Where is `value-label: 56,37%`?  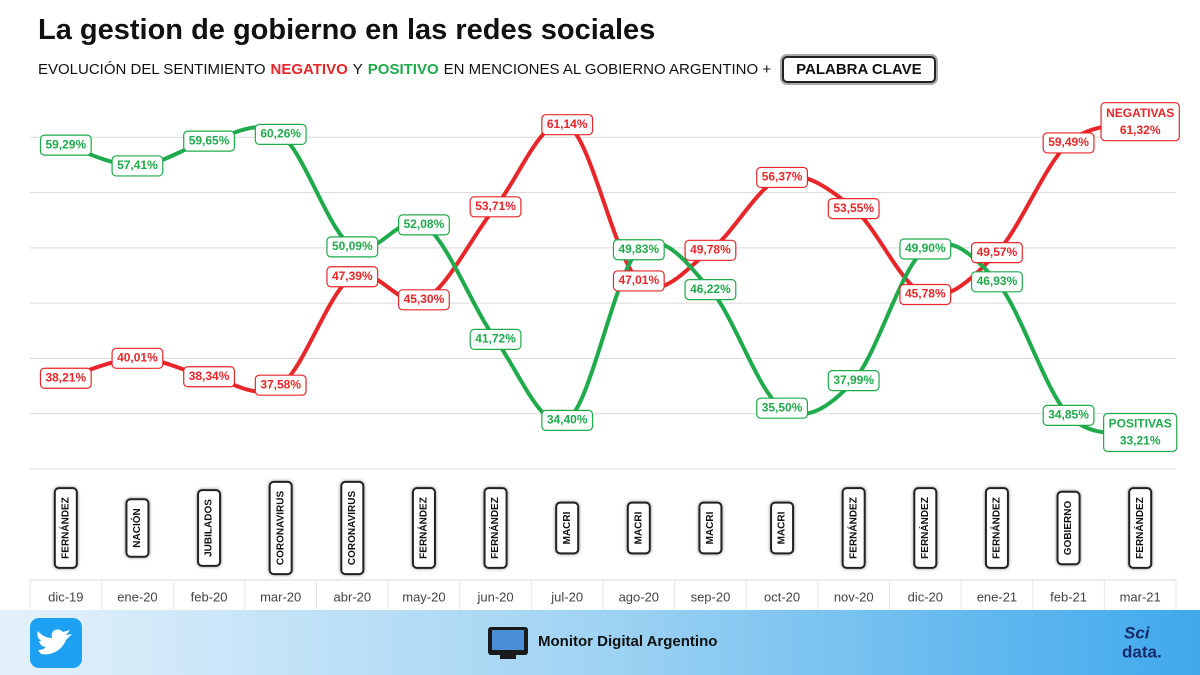
value-label: 56,37% is located at coordinates (782, 177).